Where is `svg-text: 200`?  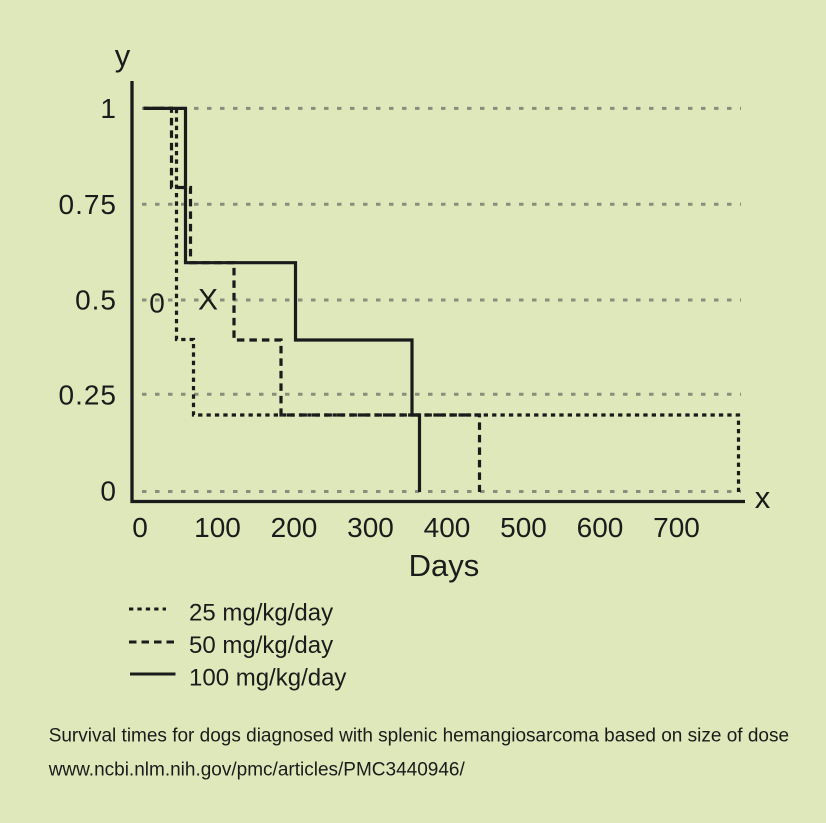
svg-text: 200 is located at coordinates (294, 527).